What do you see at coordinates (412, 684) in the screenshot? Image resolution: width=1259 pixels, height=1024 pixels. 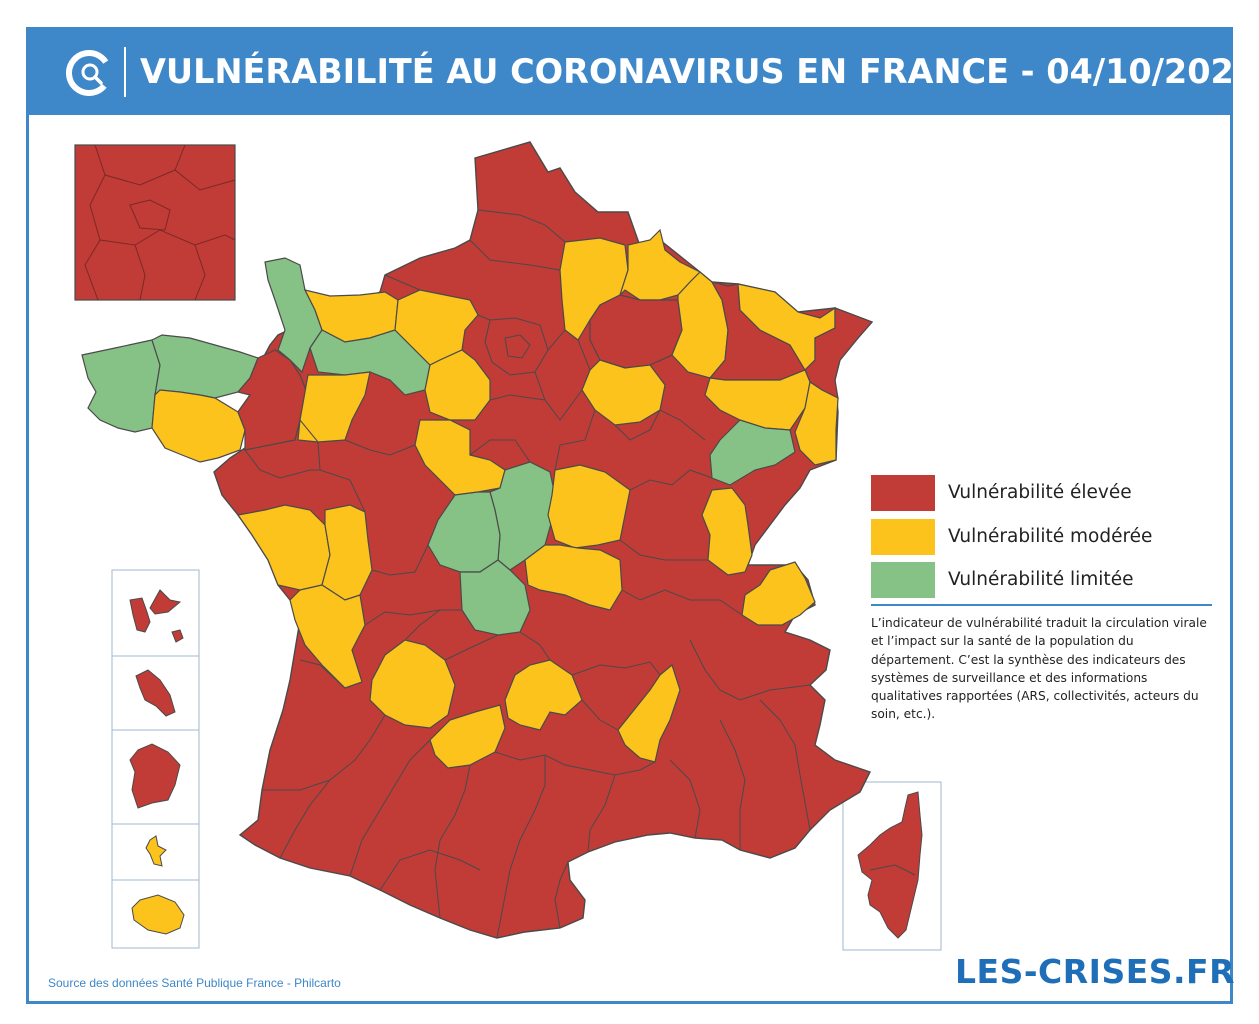 I see `dept-dordogne` at bounding box center [412, 684].